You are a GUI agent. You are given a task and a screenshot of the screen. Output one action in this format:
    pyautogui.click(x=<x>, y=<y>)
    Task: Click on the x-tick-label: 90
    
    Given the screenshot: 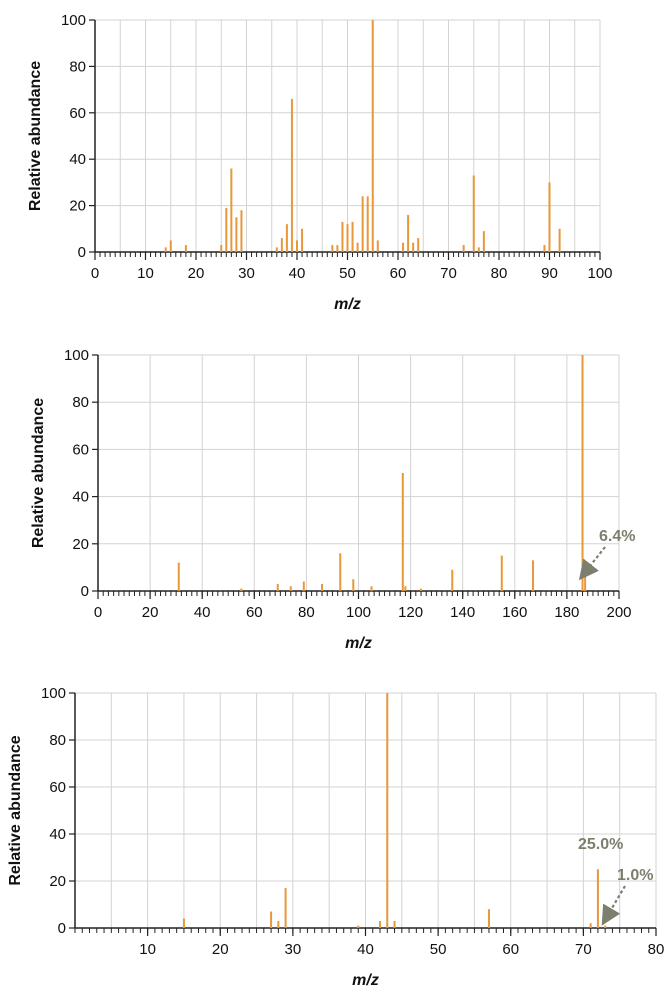 What is the action you would take?
    pyautogui.click(x=549, y=273)
    